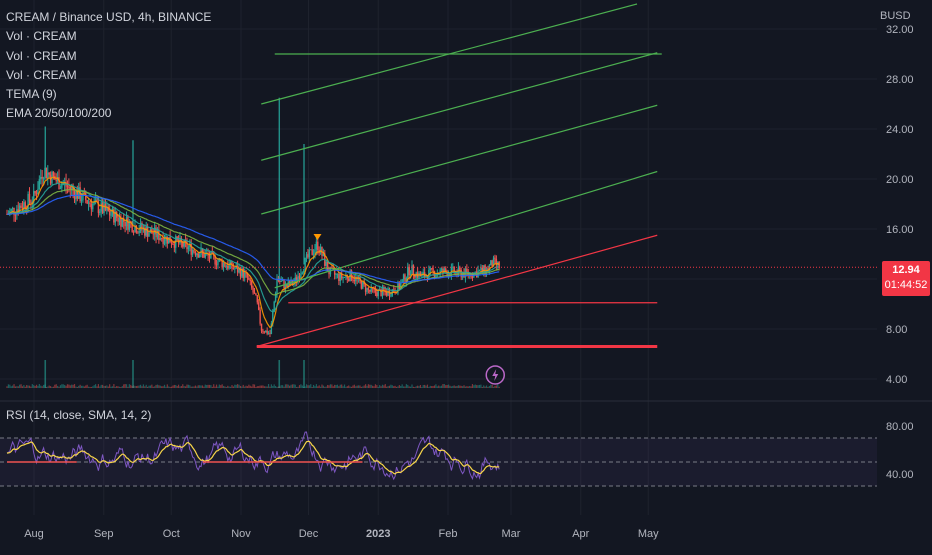 The width and height of the screenshot is (932, 555). I want to click on trend-line, so click(459, 159).